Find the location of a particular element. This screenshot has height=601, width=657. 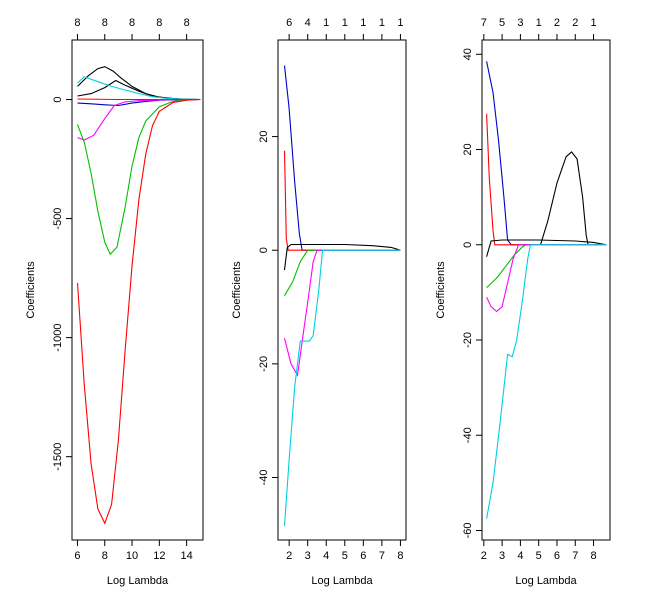

top-tick-label: 6 is located at coordinates (289, 23).